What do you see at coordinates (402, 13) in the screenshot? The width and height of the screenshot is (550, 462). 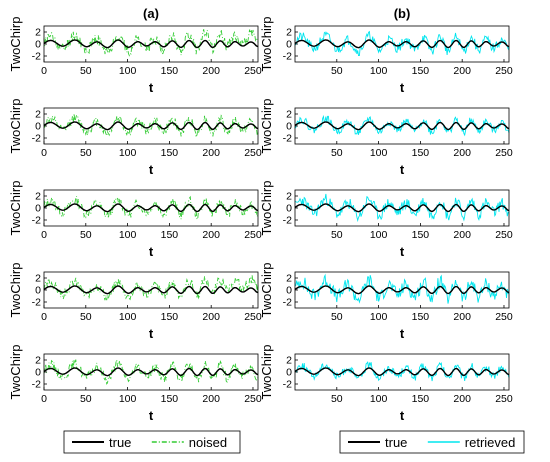 I see `panel-title: (b)` at bounding box center [402, 13].